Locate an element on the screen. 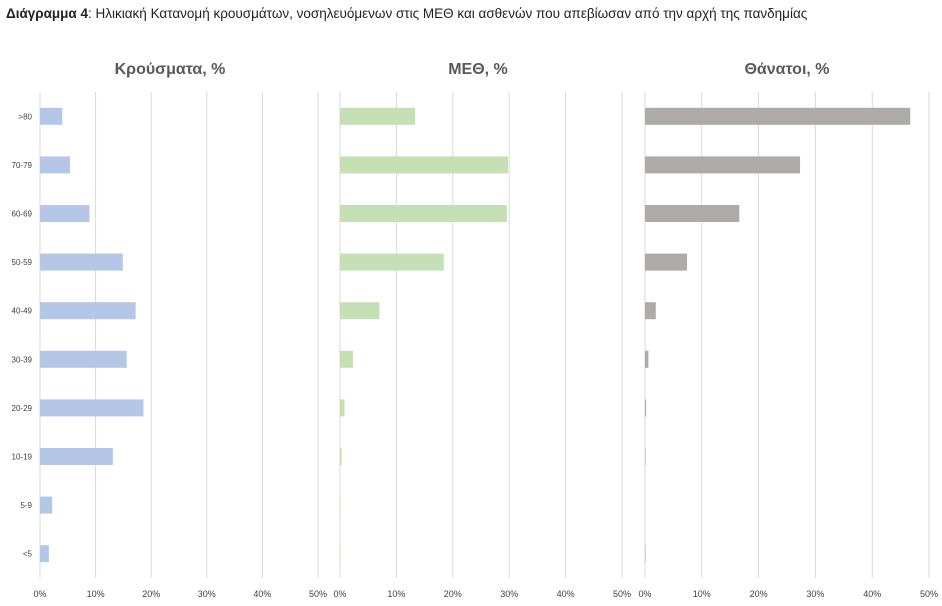 The width and height of the screenshot is (942, 606). x-tick-p1-2: 20% is located at coordinates (151, 594).